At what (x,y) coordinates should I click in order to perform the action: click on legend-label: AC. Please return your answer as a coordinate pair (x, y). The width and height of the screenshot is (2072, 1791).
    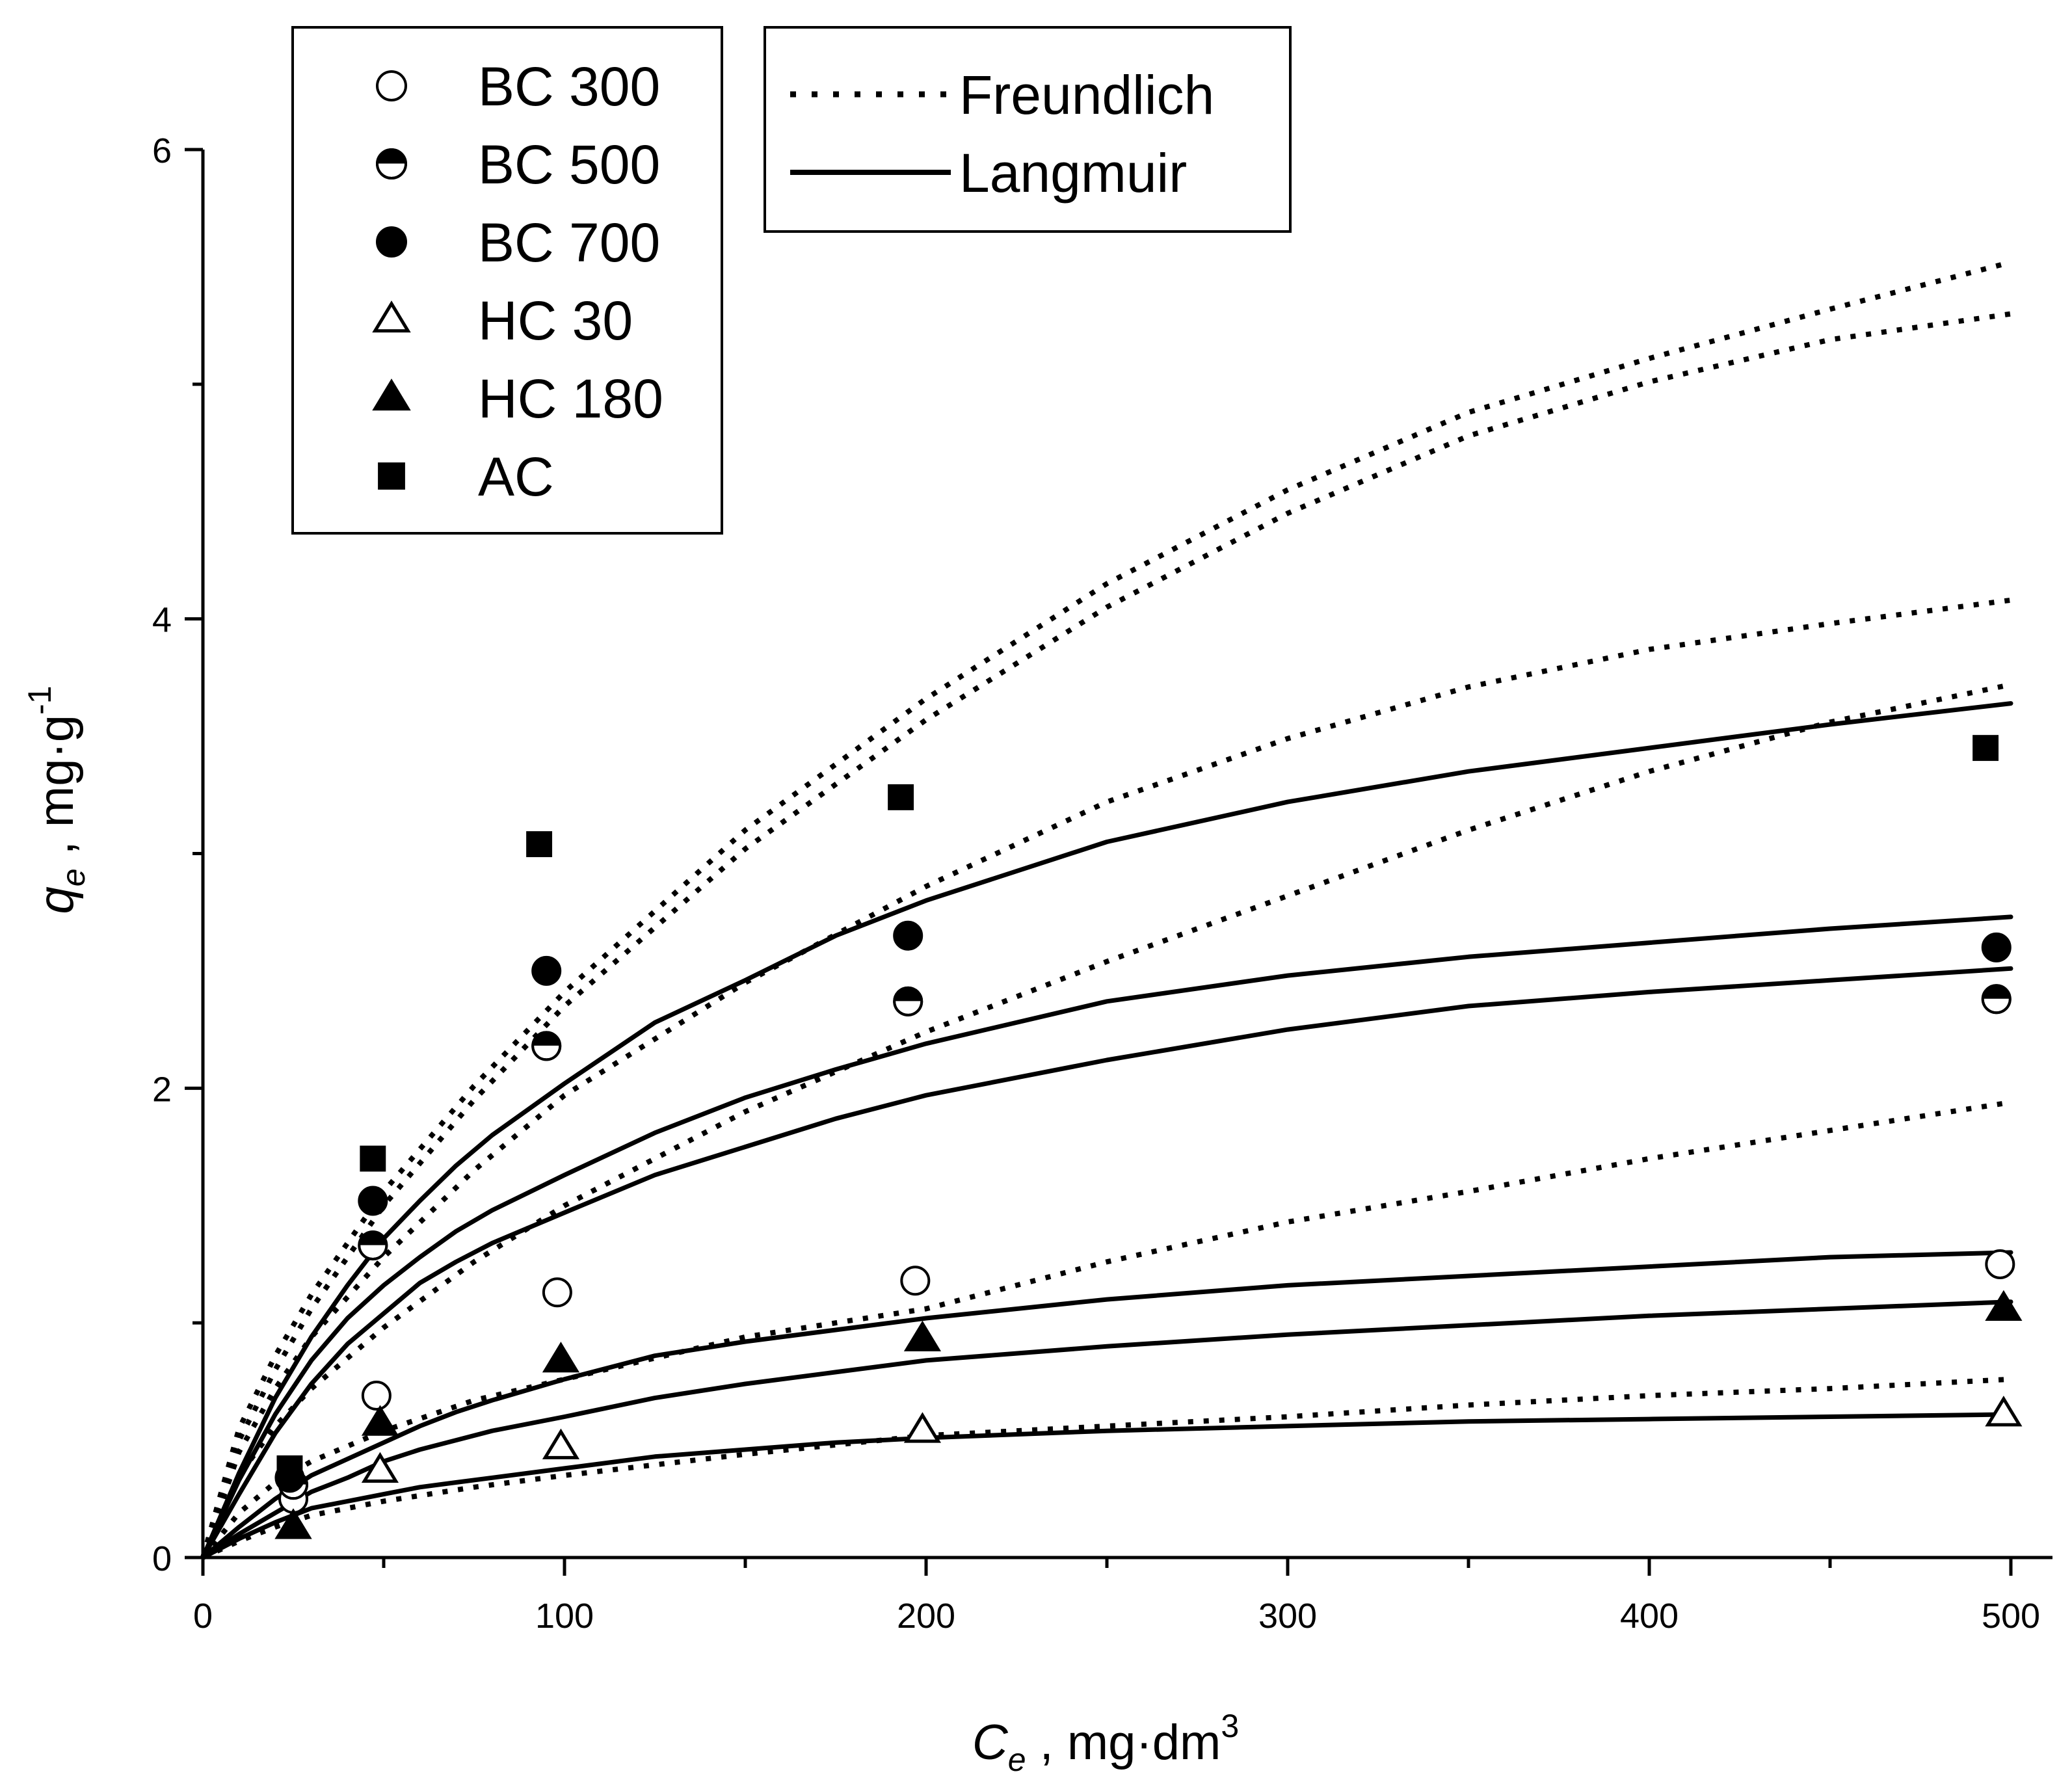
    Looking at the image, I should click on (516, 476).